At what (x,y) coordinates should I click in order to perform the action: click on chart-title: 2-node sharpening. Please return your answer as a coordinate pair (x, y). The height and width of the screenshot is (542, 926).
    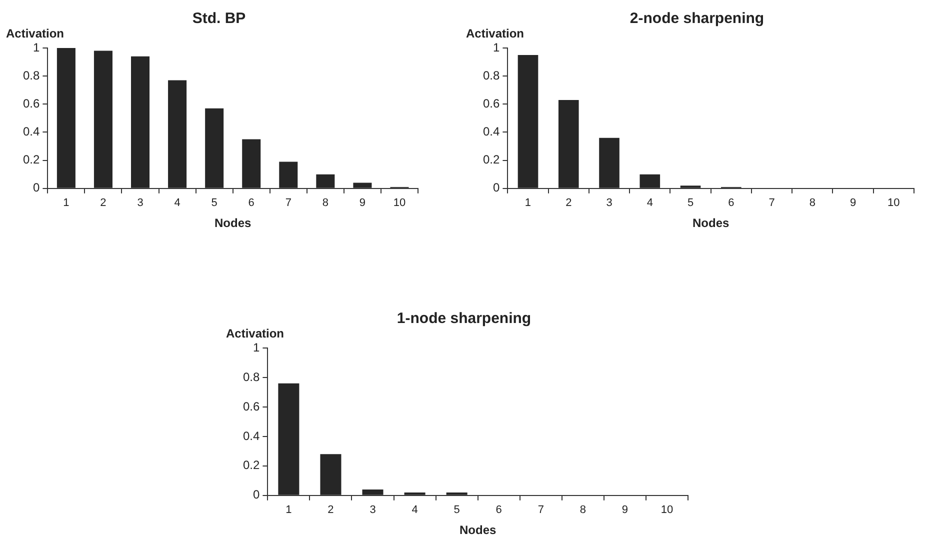
    Looking at the image, I should click on (697, 19).